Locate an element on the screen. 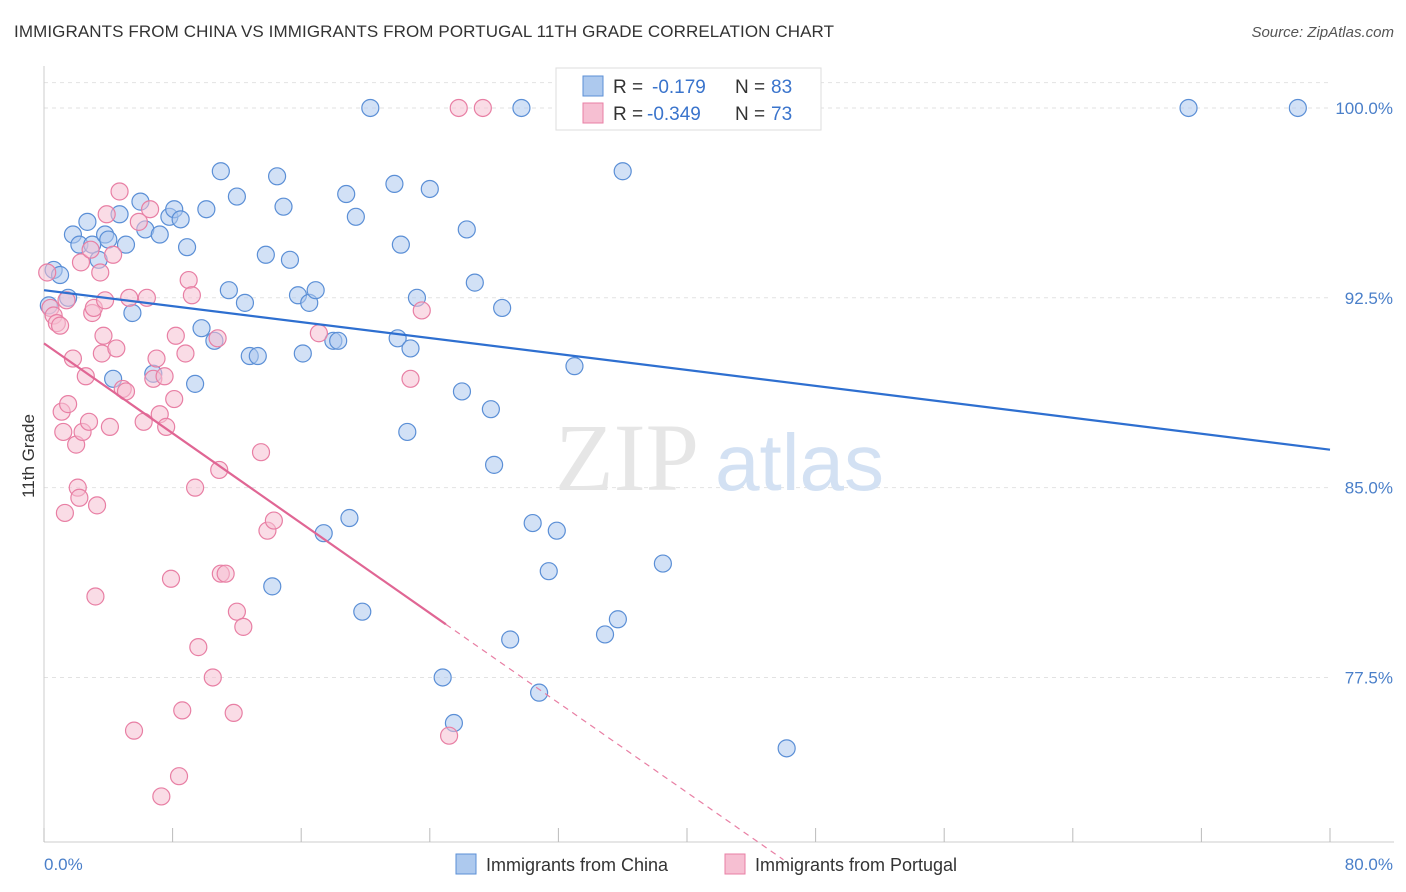  legend-portugal-n-value: 73 is located at coordinates (781, 114).